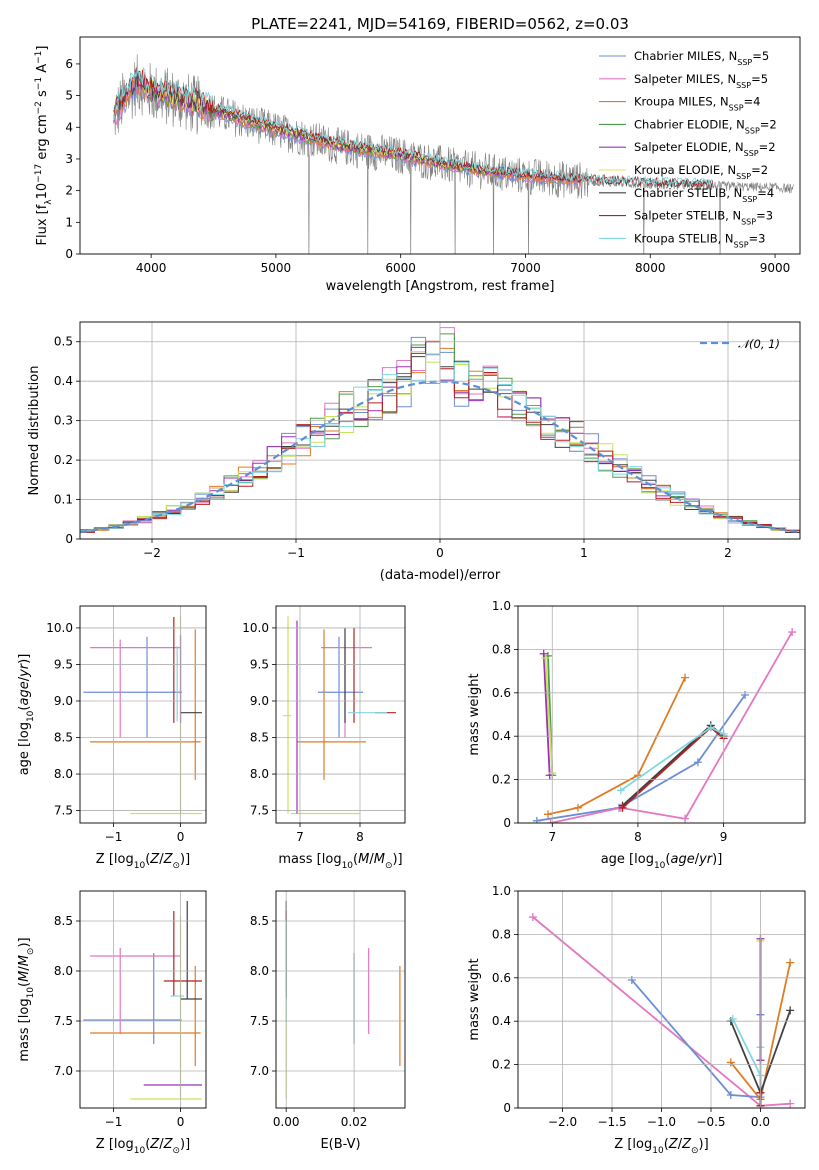 Image resolution: width=819 pixels, height=1170 pixels. What do you see at coordinates (69, 127) in the screenshot?
I see `y-tick-label: 4` at bounding box center [69, 127].